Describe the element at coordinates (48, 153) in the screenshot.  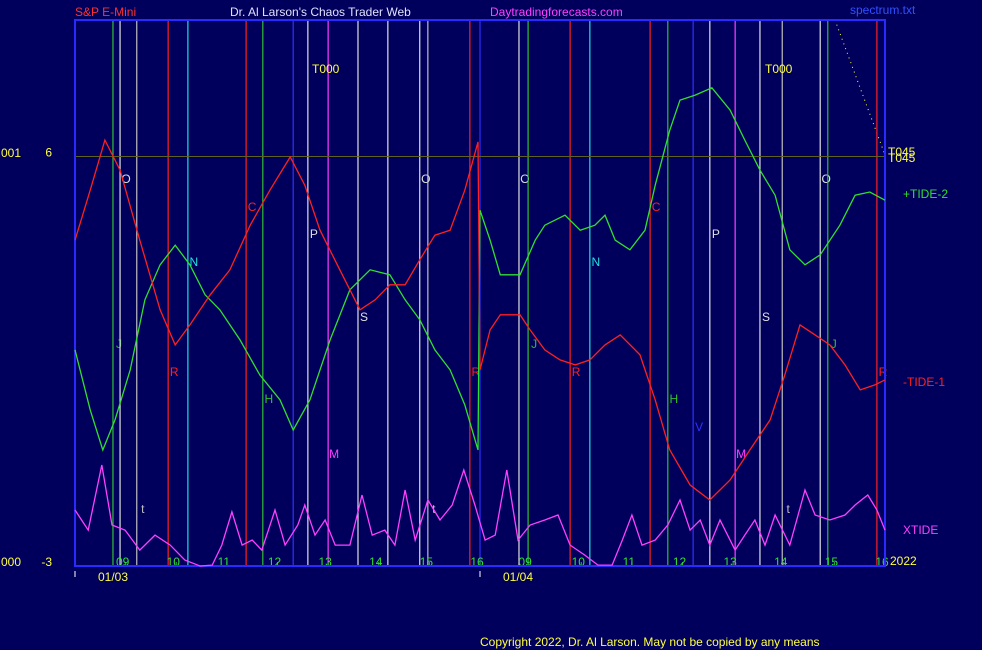
I see `y-tick-label: 6` at that location.